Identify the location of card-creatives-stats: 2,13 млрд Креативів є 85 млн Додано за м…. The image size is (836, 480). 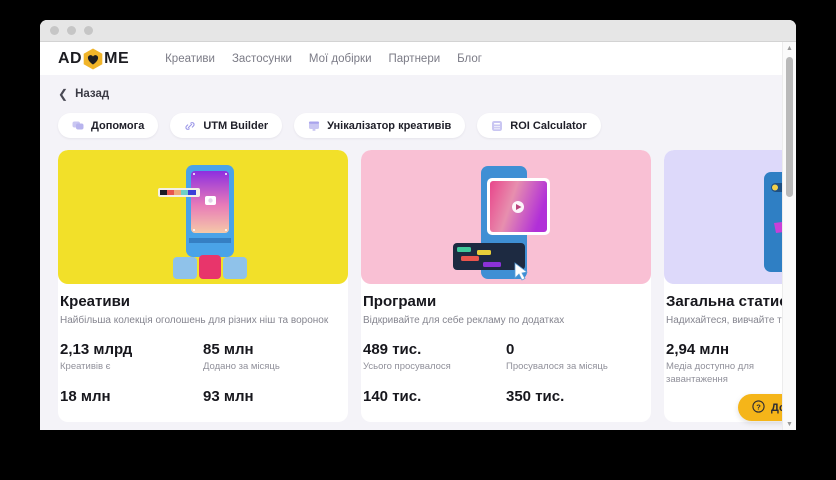
(203, 381).